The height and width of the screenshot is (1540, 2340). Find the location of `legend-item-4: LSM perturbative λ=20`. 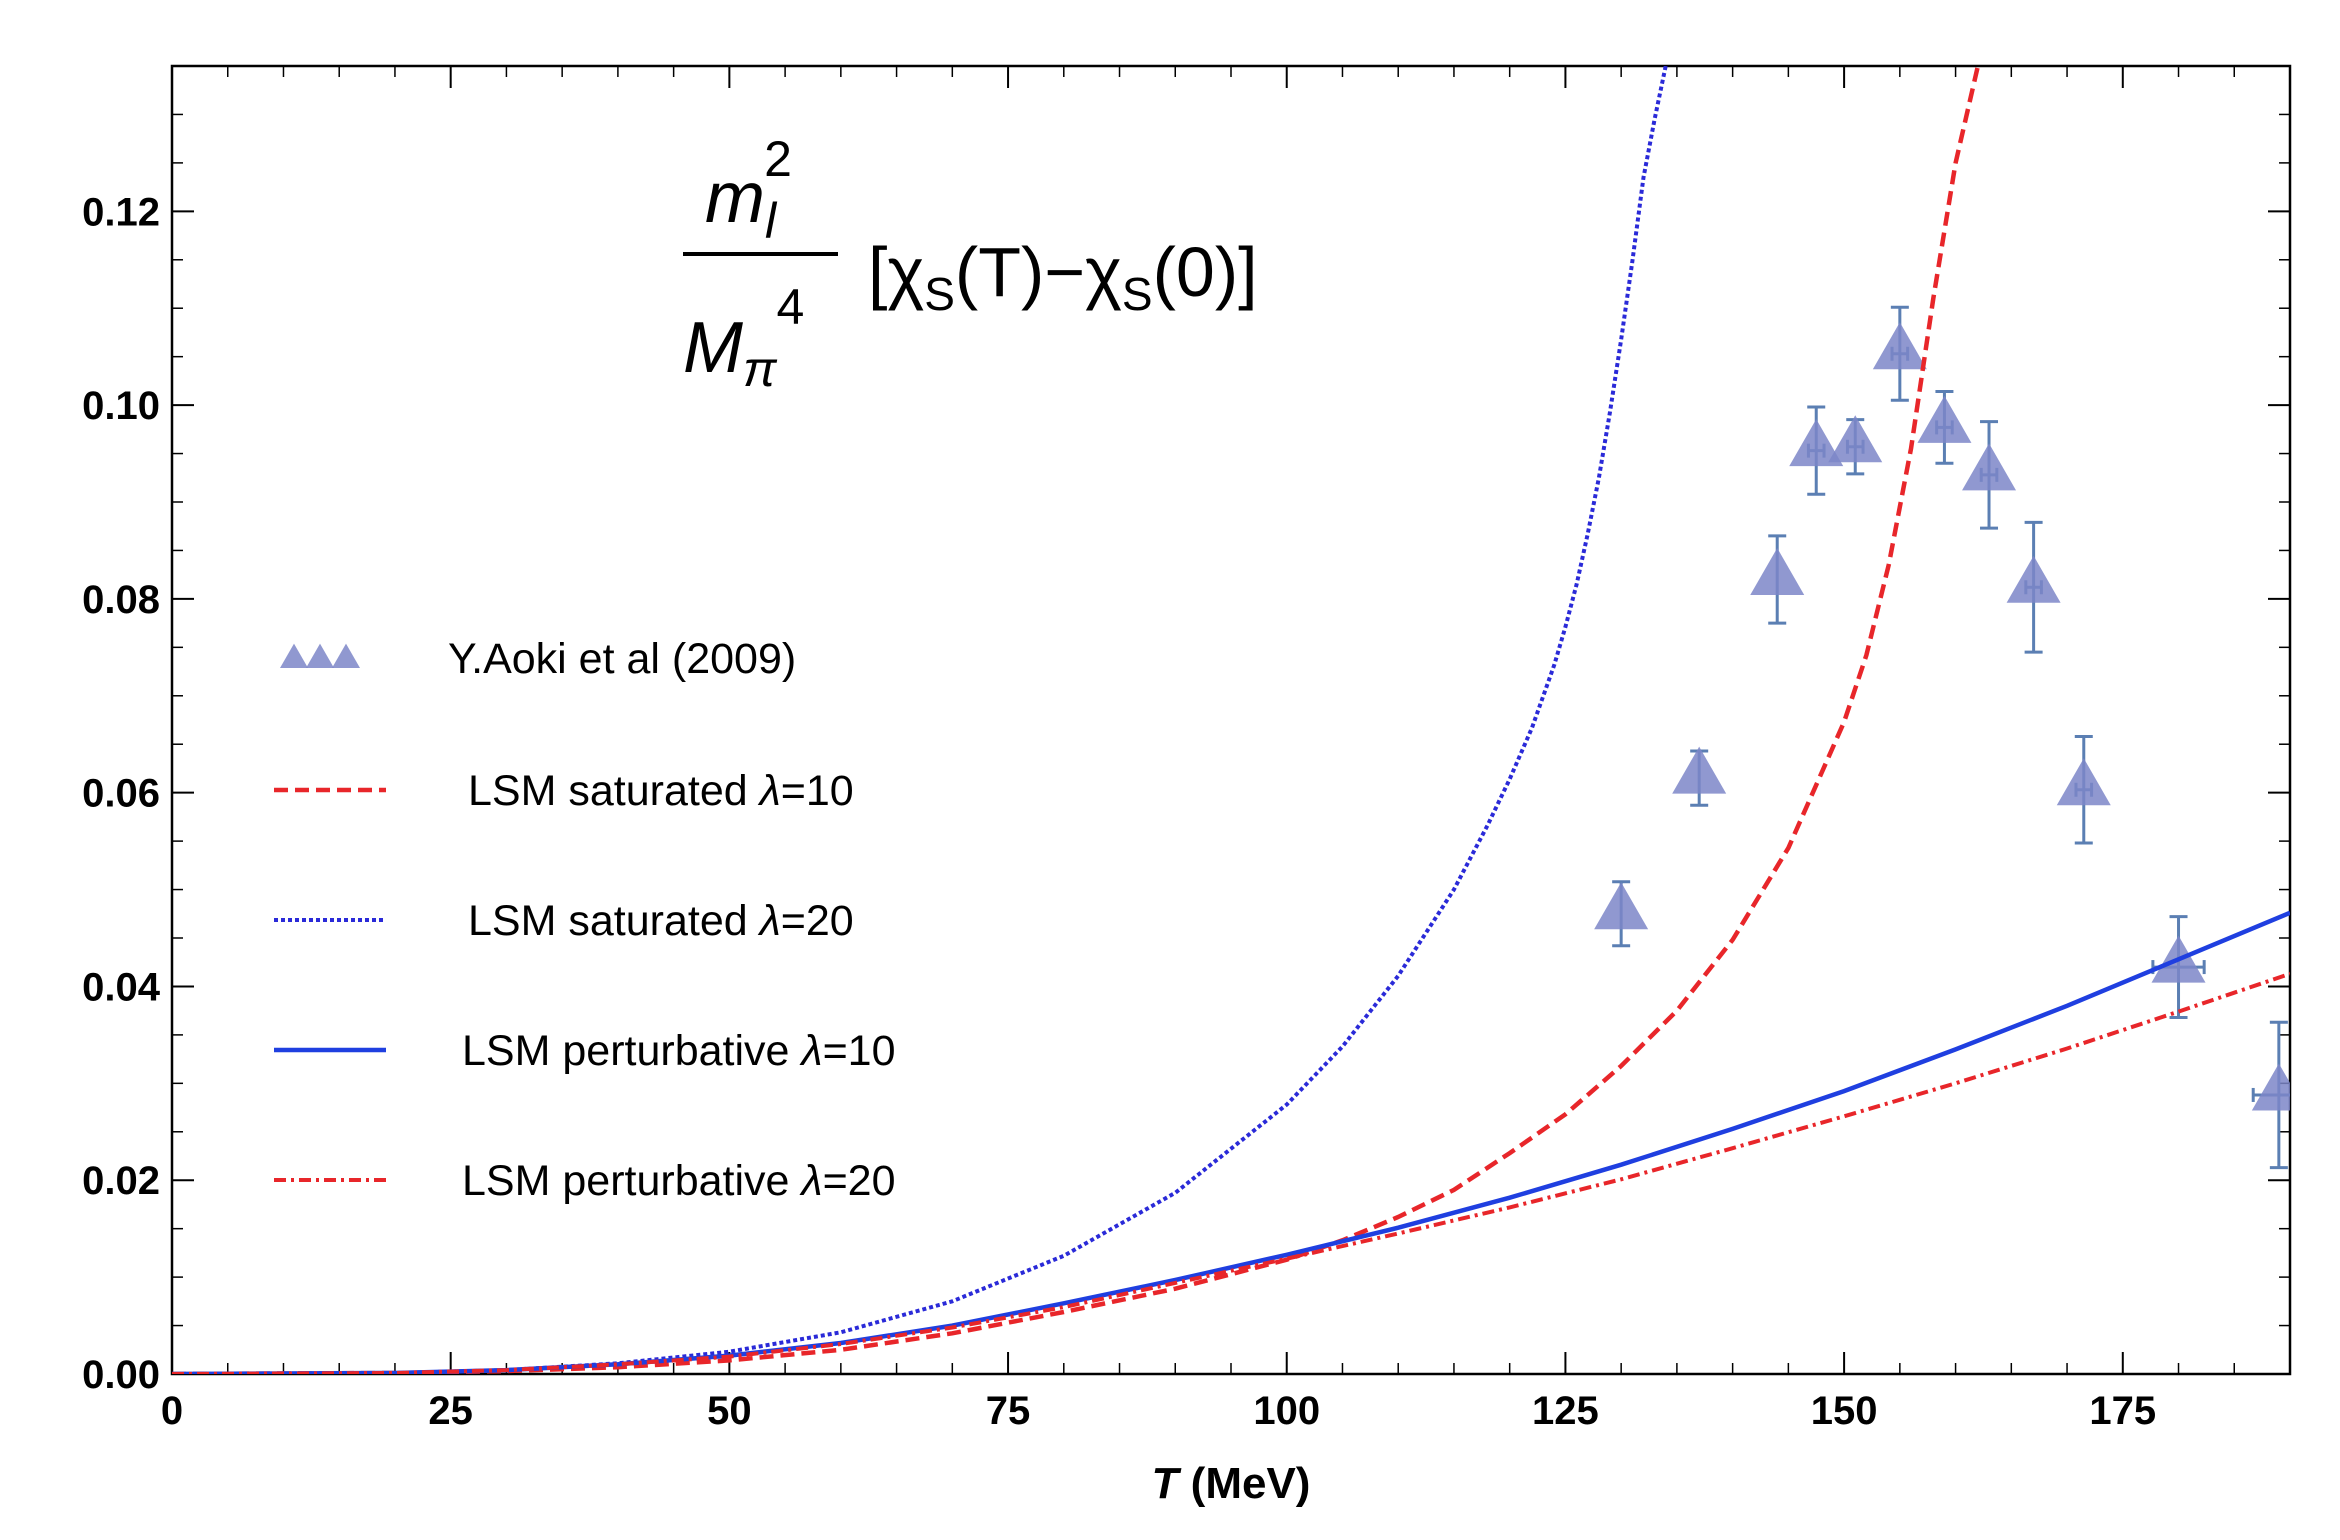

legend-item-4: LSM perturbative λ=20 is located at coordinates (585, 1181).